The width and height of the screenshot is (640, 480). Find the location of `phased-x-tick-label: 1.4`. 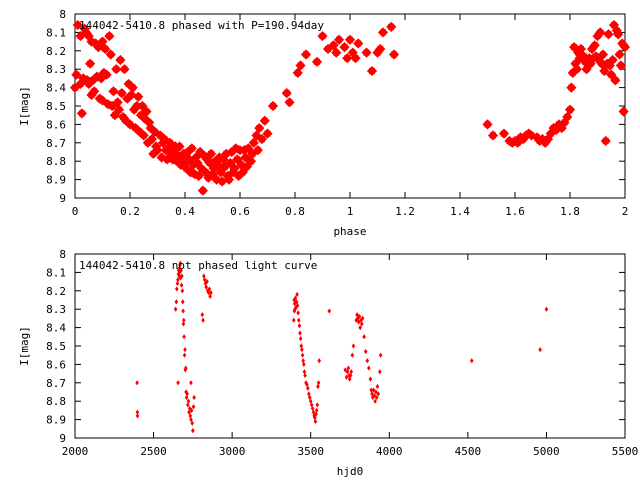

phased-x-tick-label: 1.4 is located at coordinates (460, 211).